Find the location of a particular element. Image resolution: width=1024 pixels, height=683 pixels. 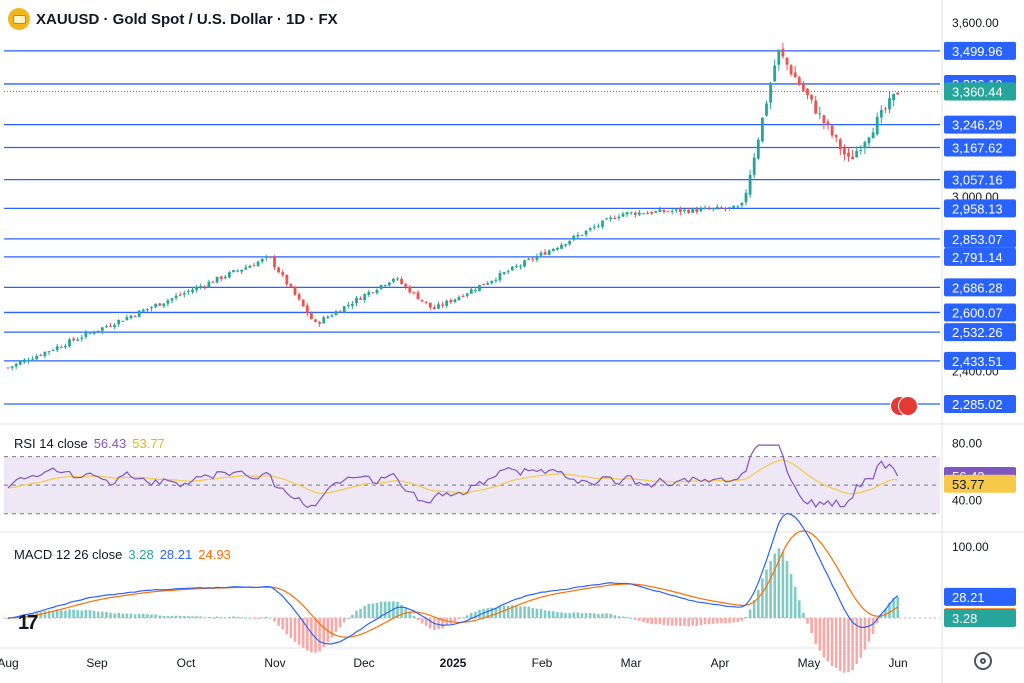

level-price-tag: 2,791.14 is located at coordinates (980, 256).